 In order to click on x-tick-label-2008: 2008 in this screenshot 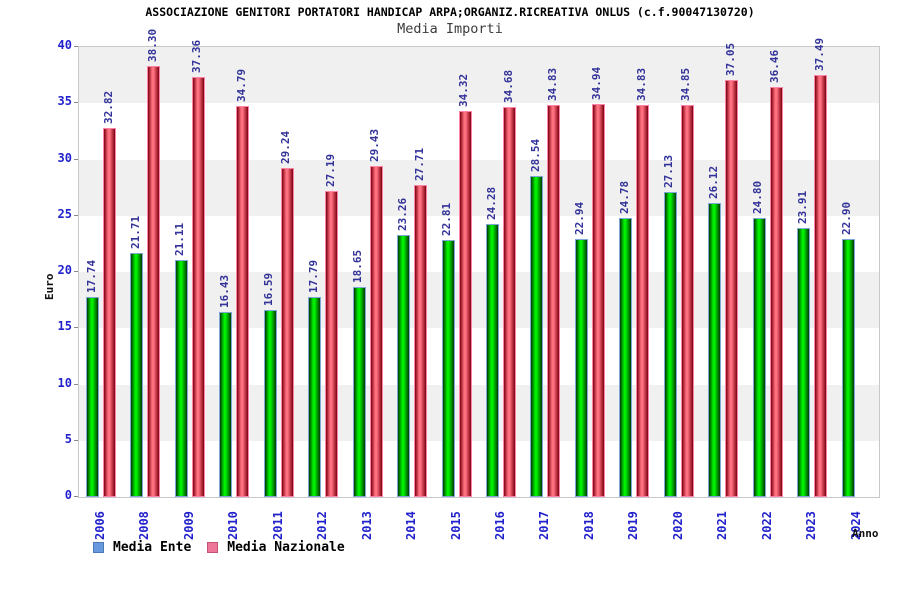, I will do `click(144, 525)`.